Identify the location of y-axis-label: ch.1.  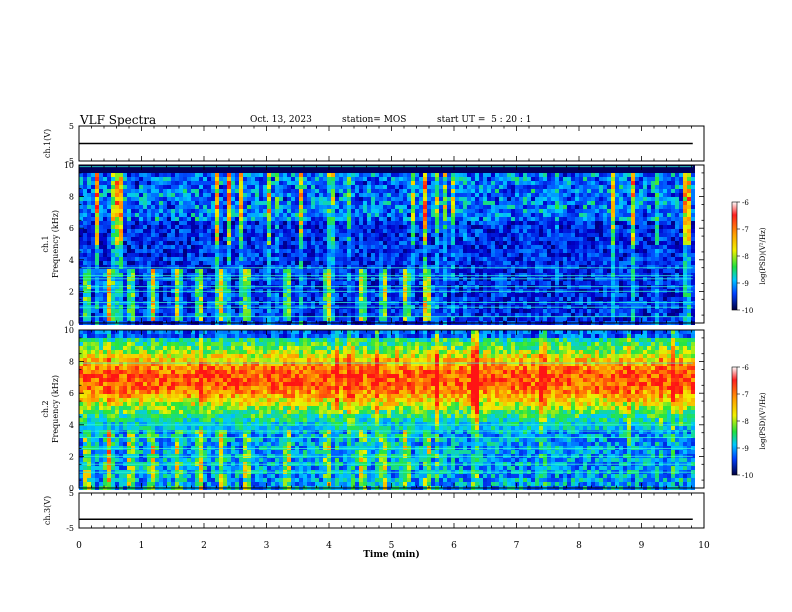
(45, 243).